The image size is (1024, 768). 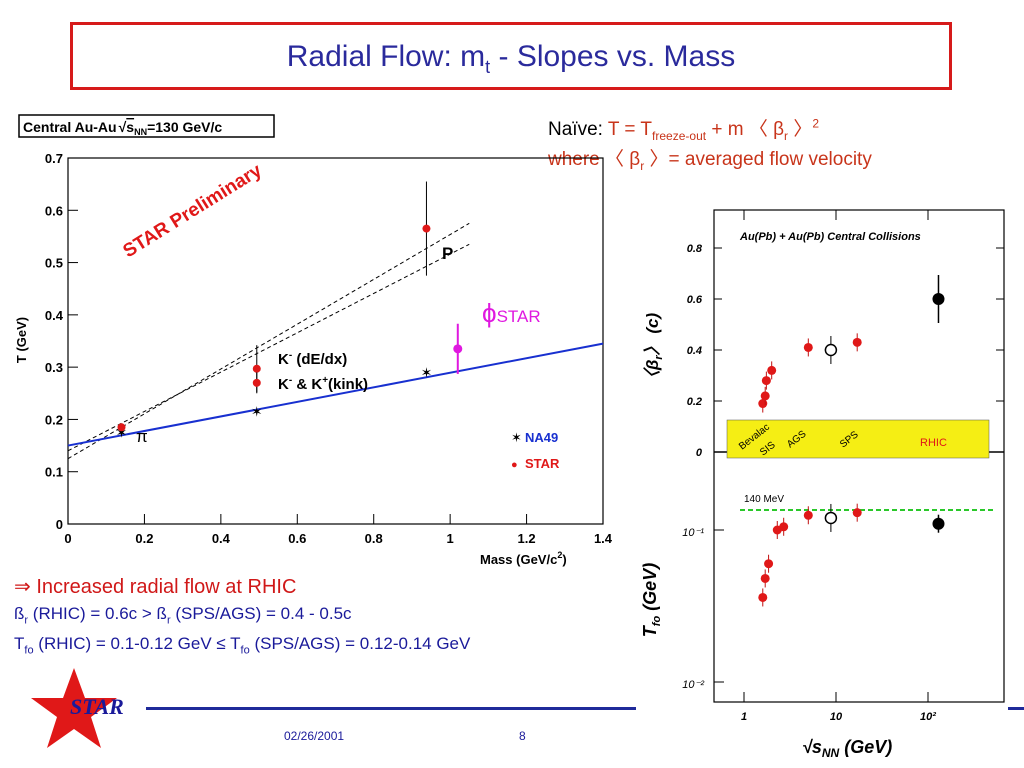 What do you see at coordinates (695, 249) in the screenshot?
I see `beta-y-tick-label: 0.8` at bounding box center [695, 249].